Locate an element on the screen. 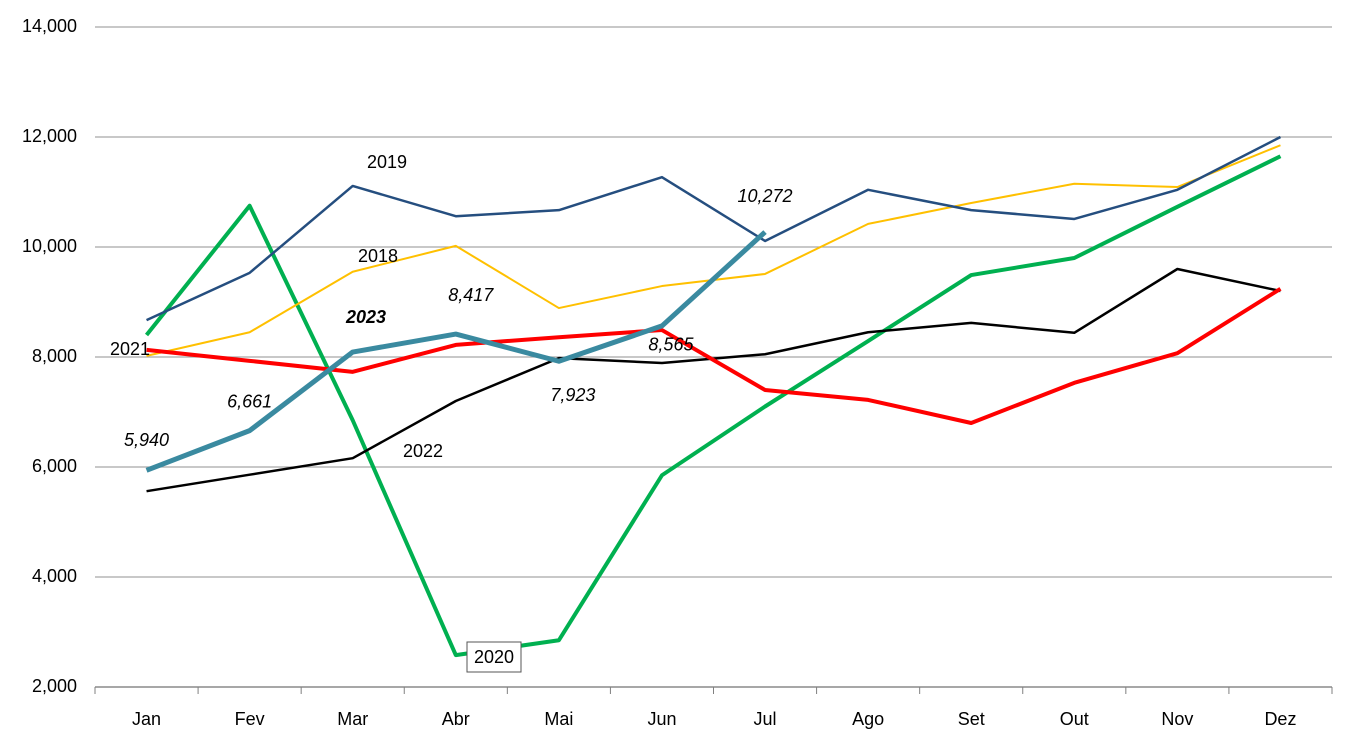  x-tick-label: Mai is located at coordinates (558, 719).